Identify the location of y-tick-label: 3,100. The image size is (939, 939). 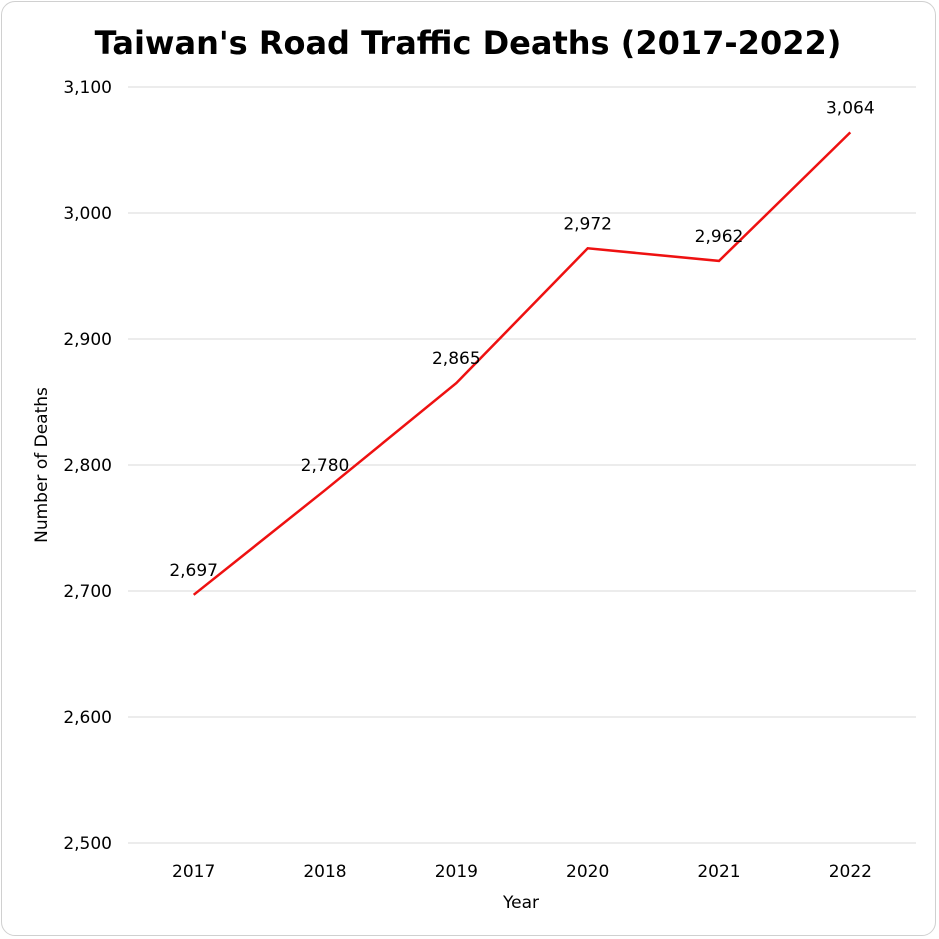
(87, 88).